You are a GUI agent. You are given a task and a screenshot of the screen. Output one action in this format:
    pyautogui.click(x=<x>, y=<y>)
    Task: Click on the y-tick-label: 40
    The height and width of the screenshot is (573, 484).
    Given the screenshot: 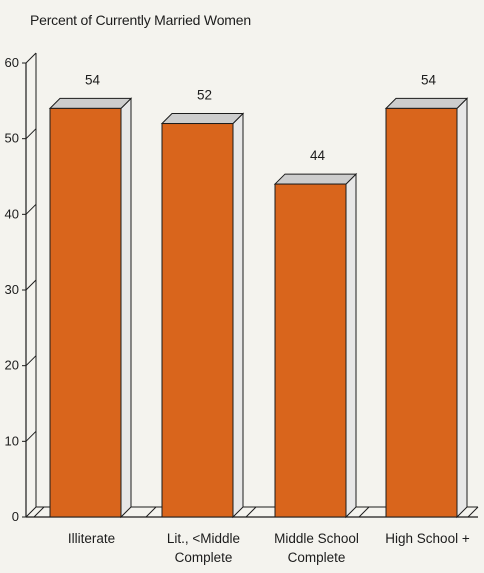 What is the action you would take?
    pyautogui.click(x=12, y=213)
    